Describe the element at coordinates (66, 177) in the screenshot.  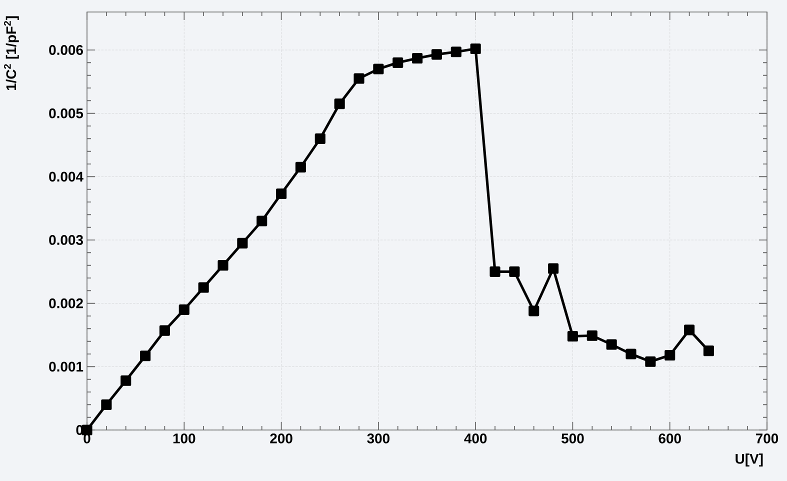
I see `y-tick-label: 0.004` at that location.